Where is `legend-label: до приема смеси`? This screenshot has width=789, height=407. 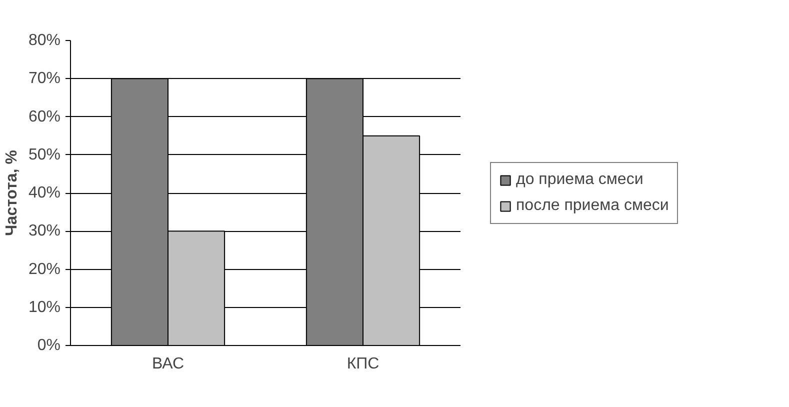
legend-label: до приема смеси is located at coordinates (580, 179).